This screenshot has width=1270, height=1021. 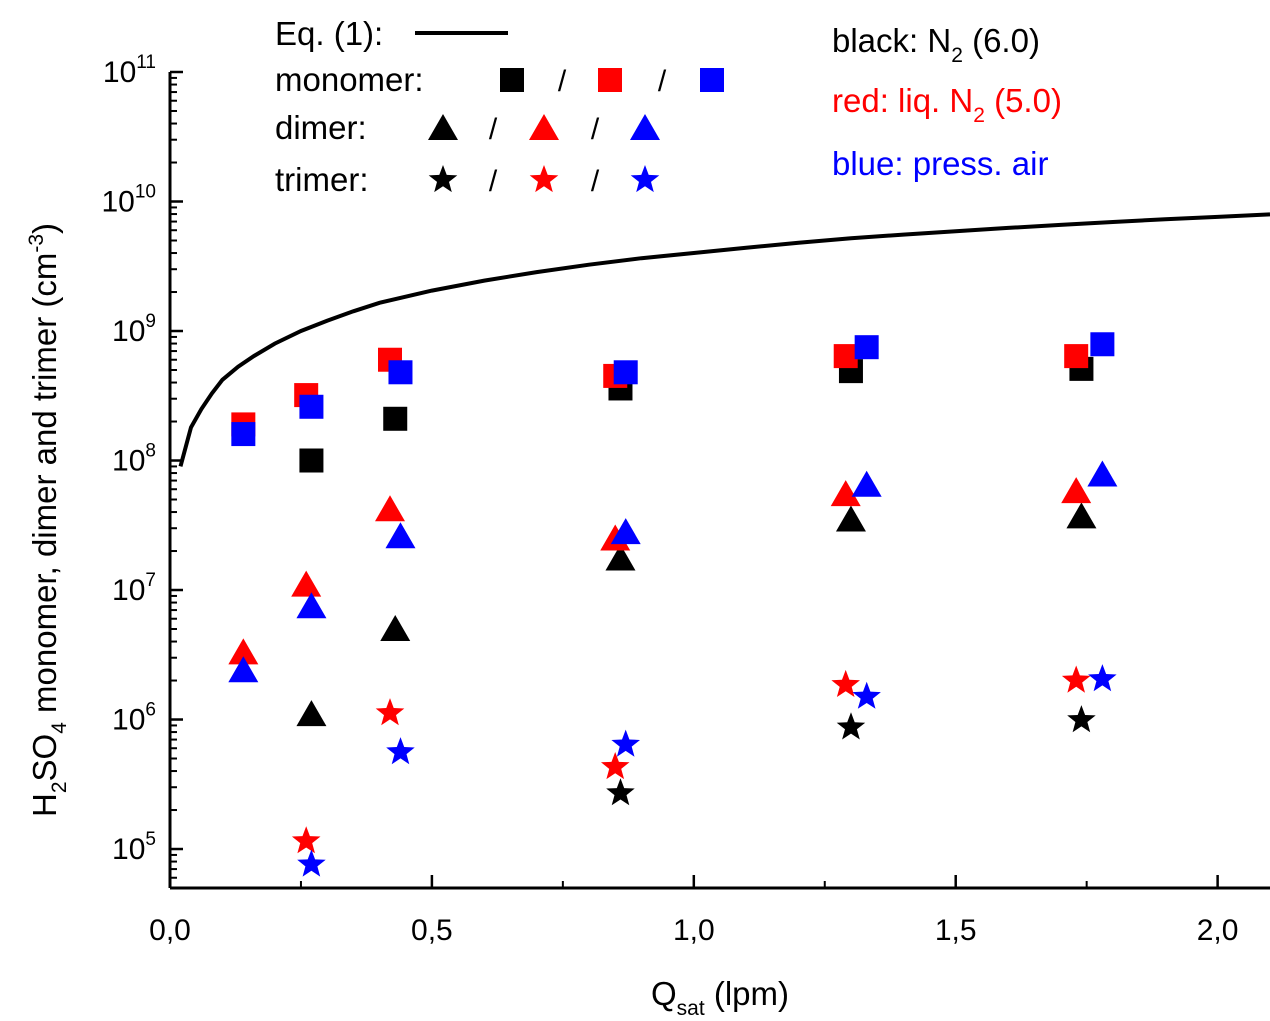 I want to click on legend-color-note-3: blue: press. air, so click(x=940, y=163).